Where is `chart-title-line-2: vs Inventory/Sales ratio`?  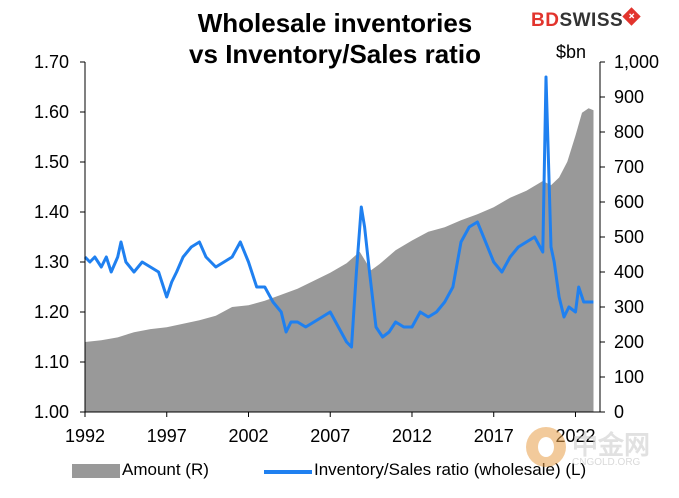
chart-title-line-2: vs Inventory/Sales ratio is located at coordinates (335, 54).